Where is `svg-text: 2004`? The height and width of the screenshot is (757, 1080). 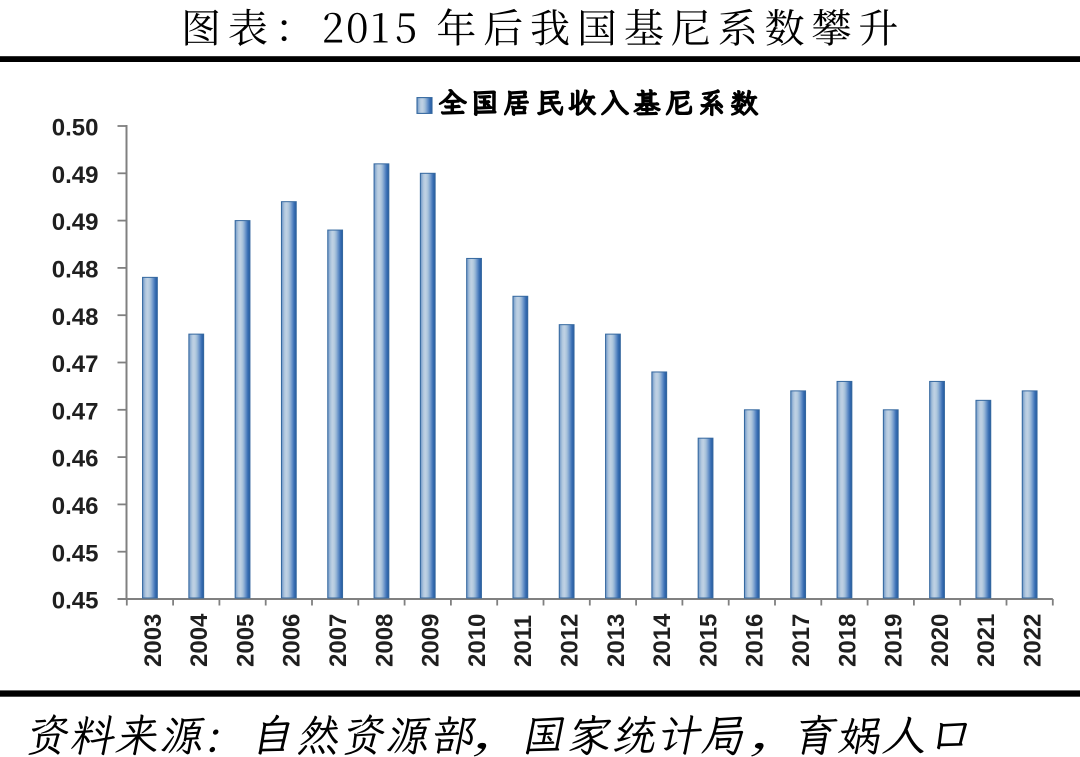
svg-text: 2004 is located at coordinates (199, 640).